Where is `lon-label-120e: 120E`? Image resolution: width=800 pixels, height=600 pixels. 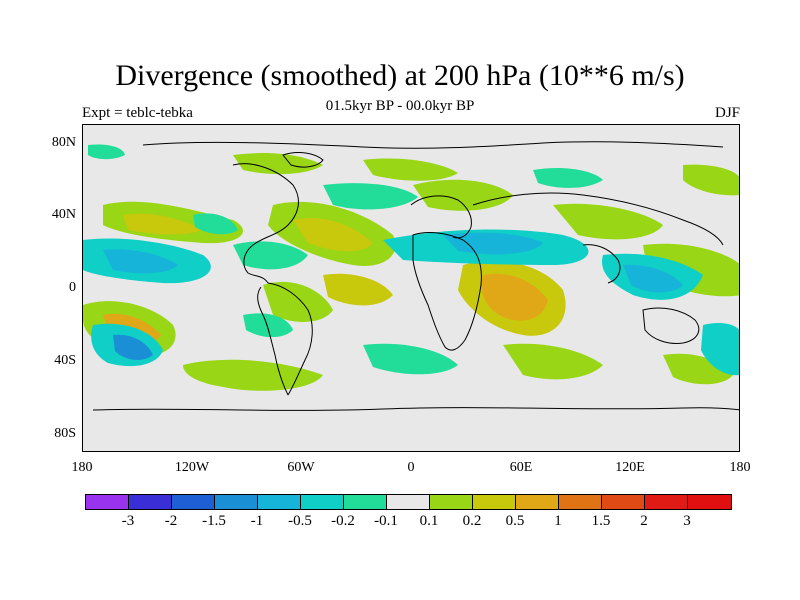
lon-label-120e: 120E is located at coordinates (630, 467).